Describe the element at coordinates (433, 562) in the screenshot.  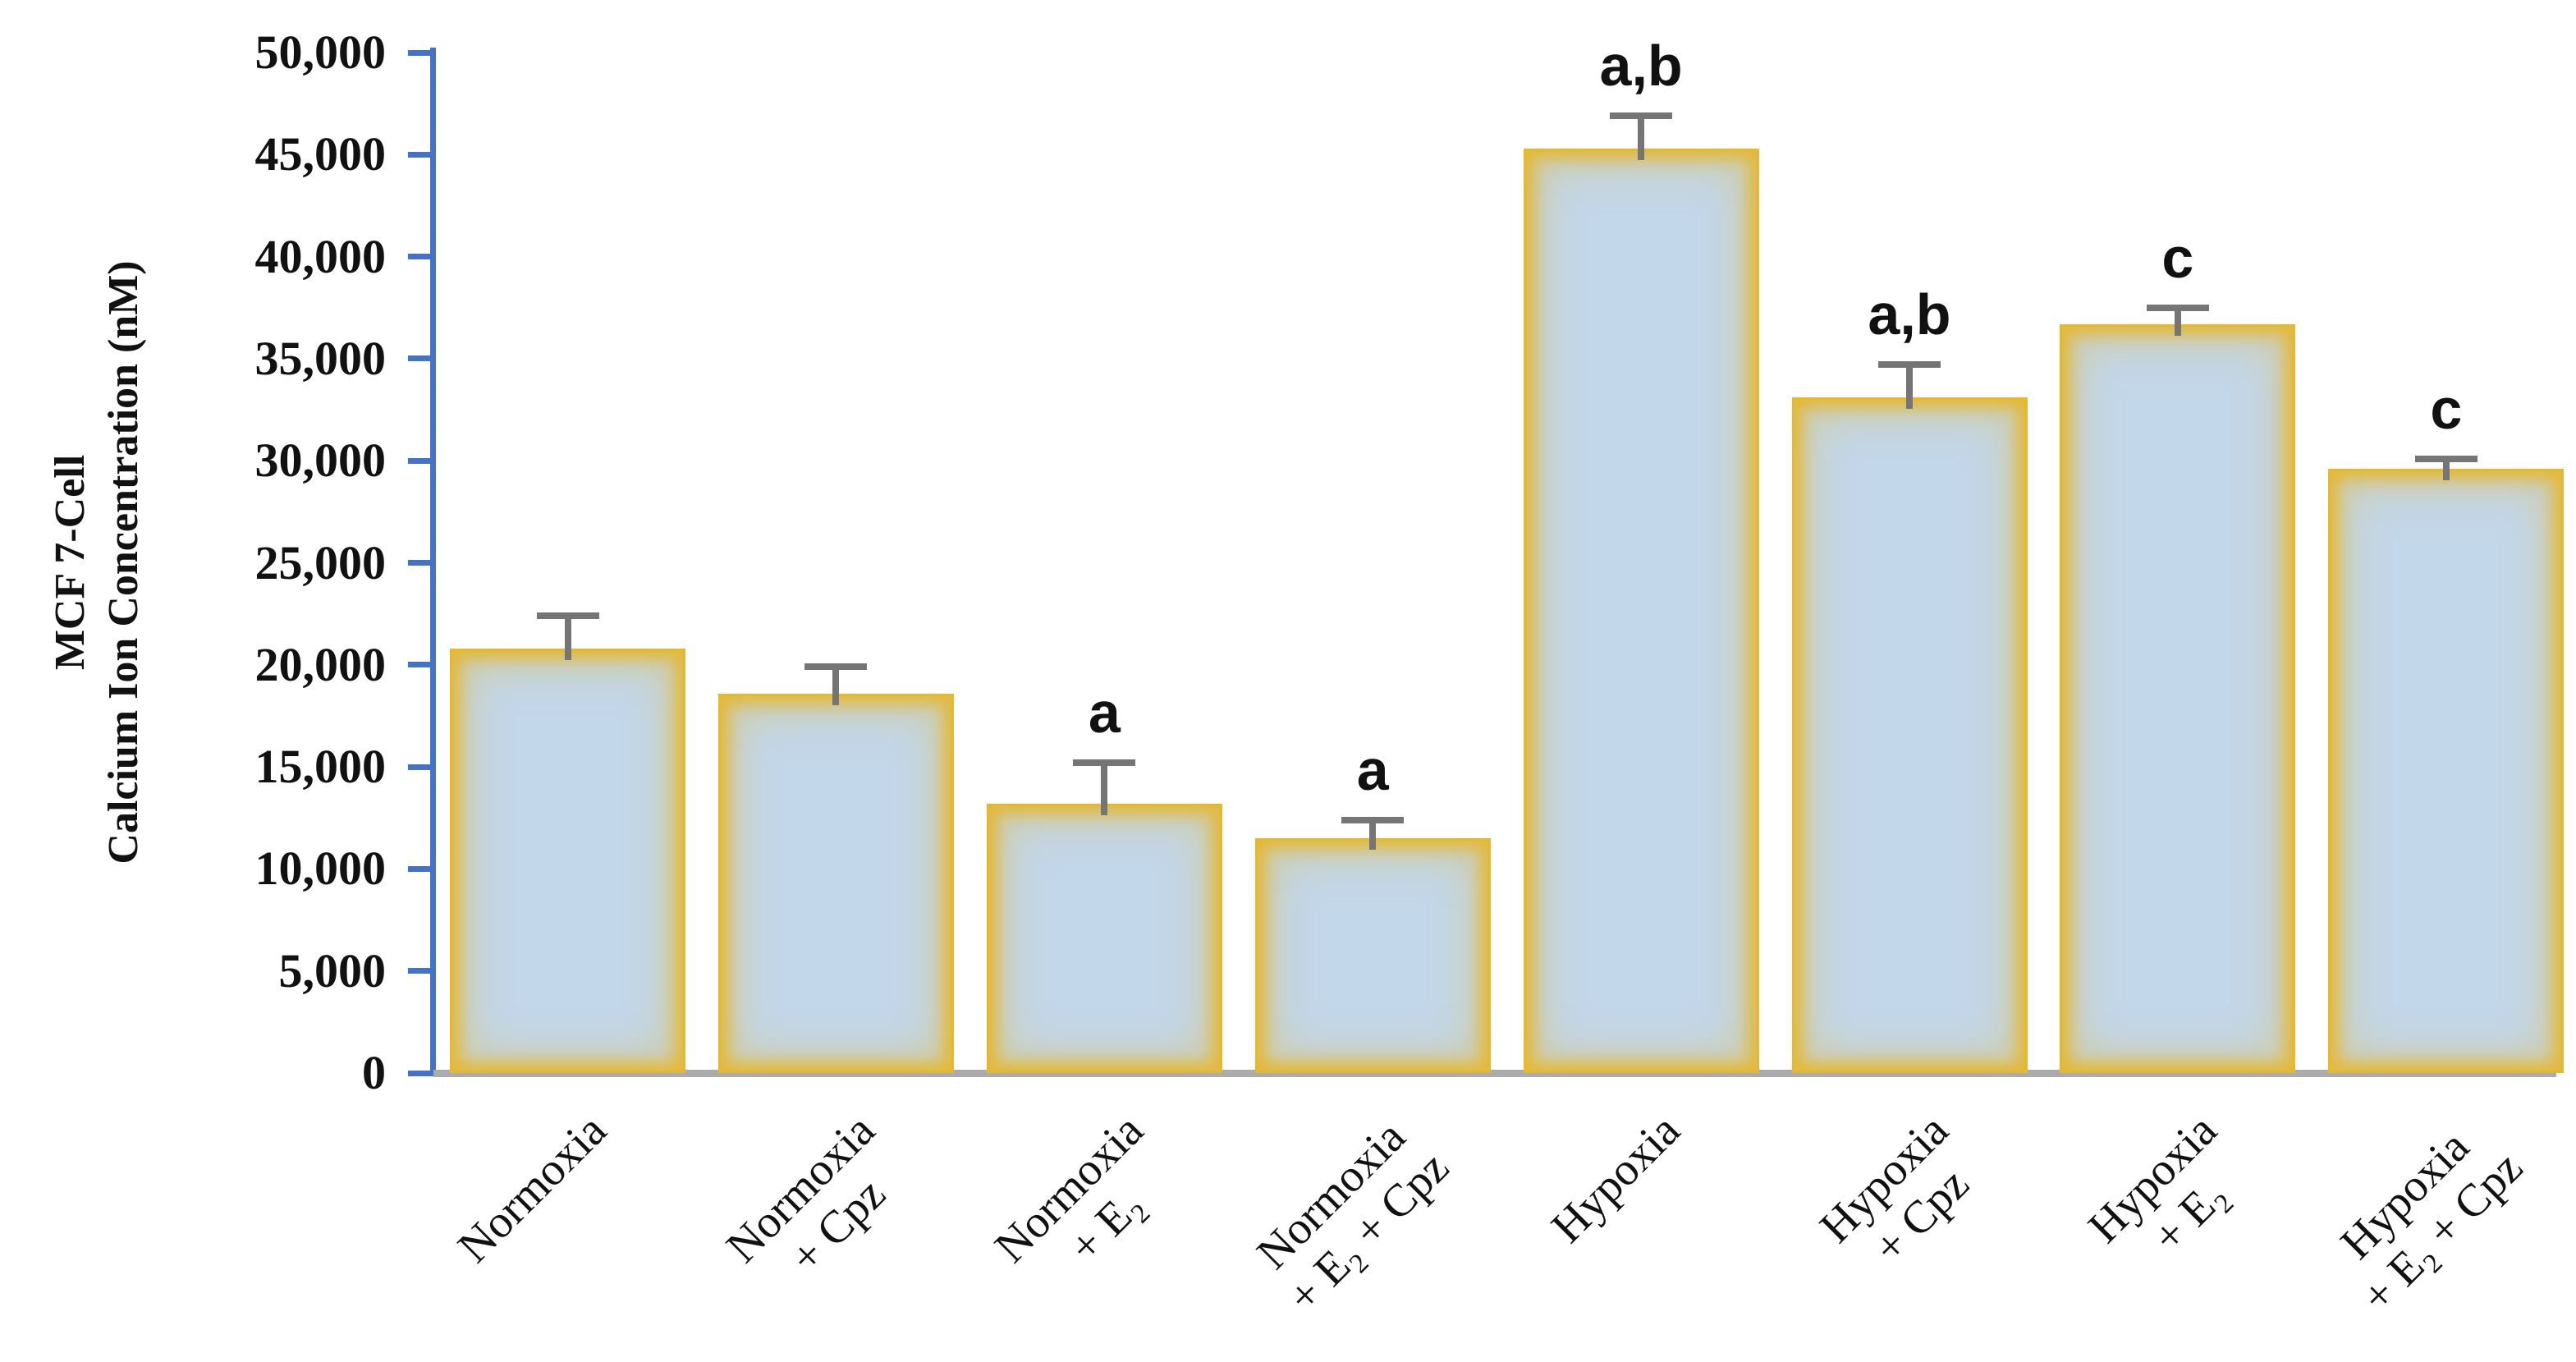
I see `y-axis-line` at that location.